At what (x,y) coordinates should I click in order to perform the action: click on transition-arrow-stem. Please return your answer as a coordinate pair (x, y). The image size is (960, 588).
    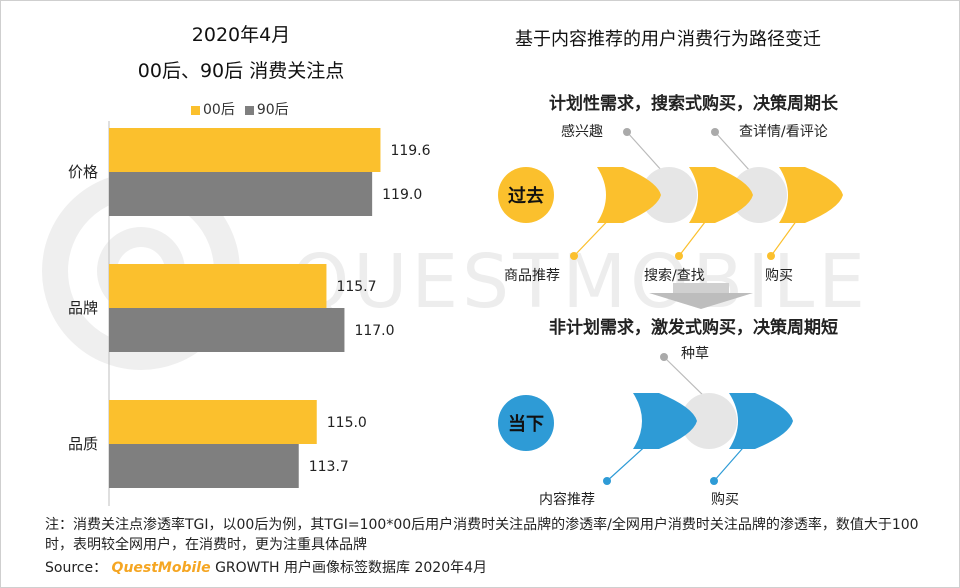
    Looking at the image, I should click on (701, 288).